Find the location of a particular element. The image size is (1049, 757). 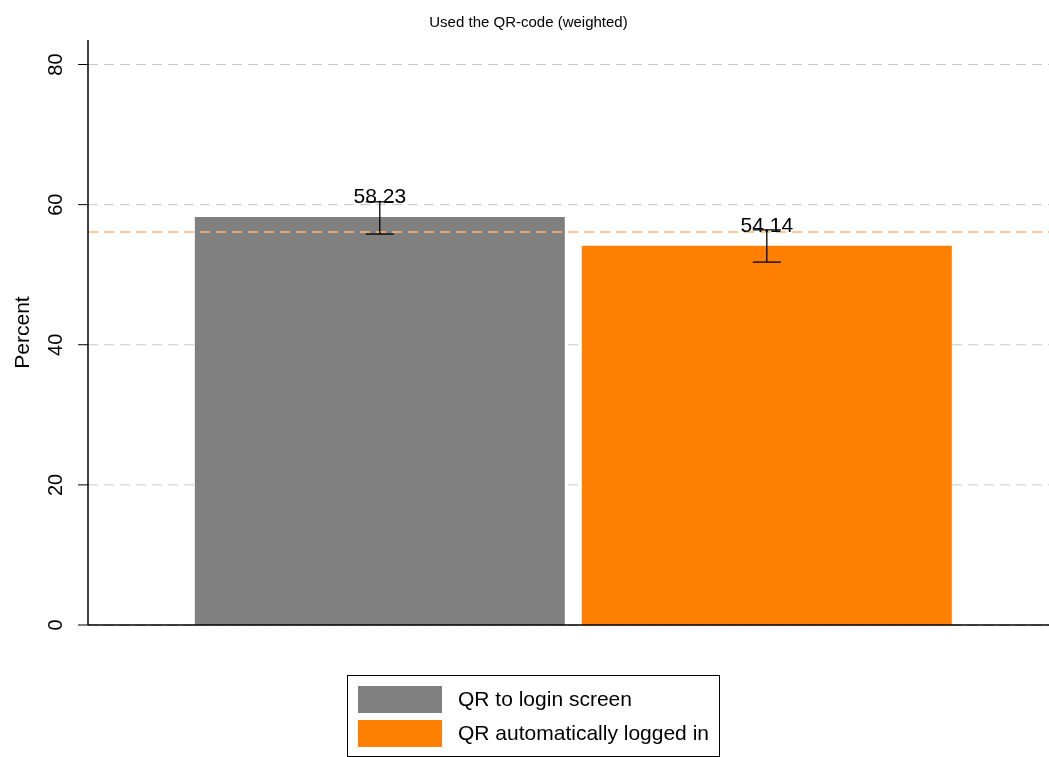

y-tick-label: 0 is located at coordinates (55, 625).